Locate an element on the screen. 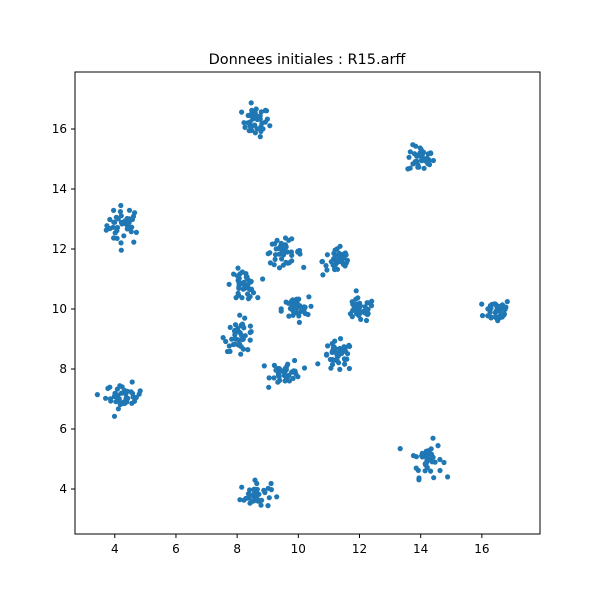 The width and height of the screenshot is (600, 600). y-tick-label: 10 is located at coordinates (59, 309).